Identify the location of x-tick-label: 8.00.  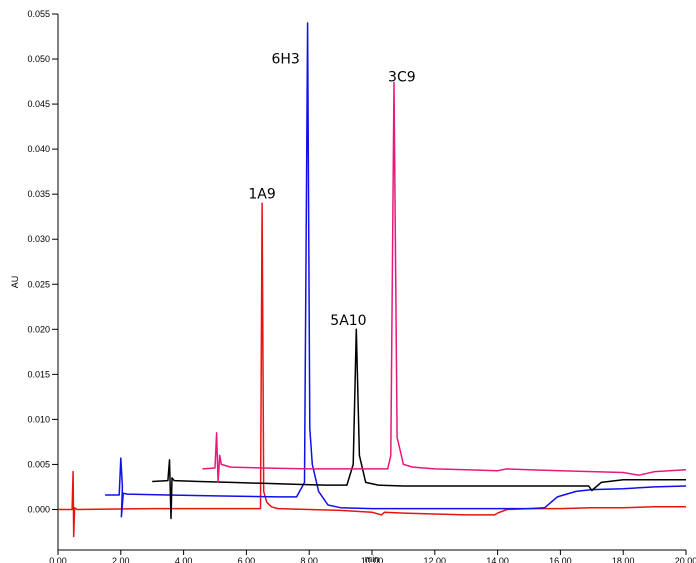
(309, 559).